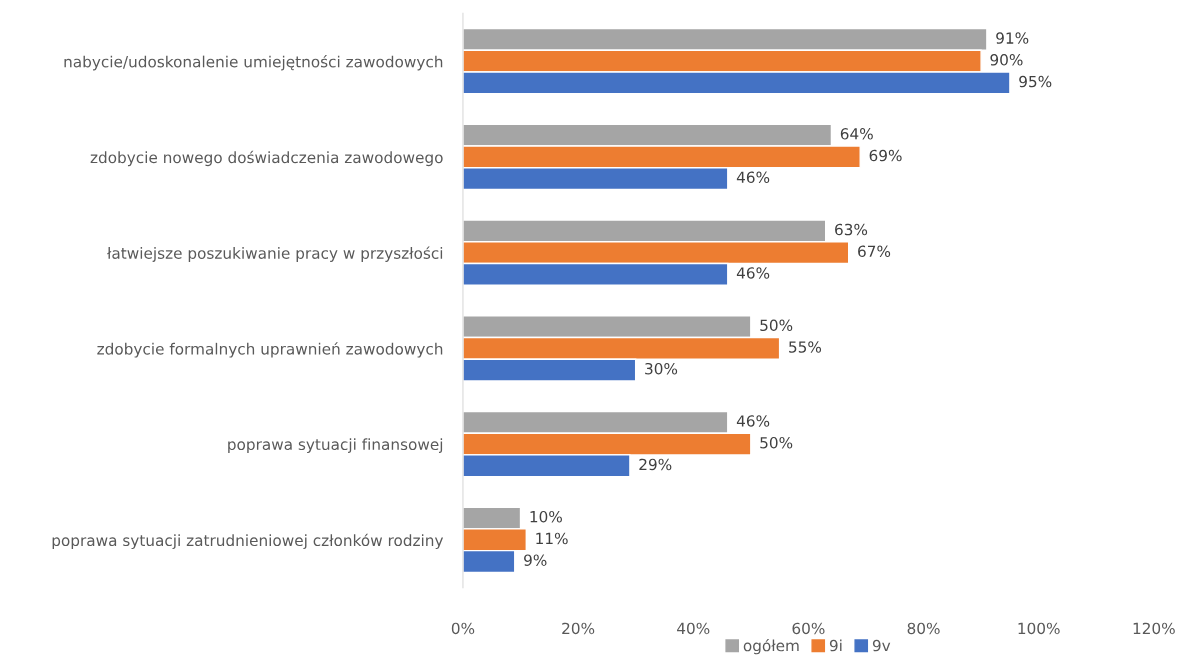 This screenshot has height=664, width=1181. Describe the element at coordinates (270, 350) in the screenshot. I see `y-tick-label: zdobycie formalnych uprawnień zawodowych` at that location.